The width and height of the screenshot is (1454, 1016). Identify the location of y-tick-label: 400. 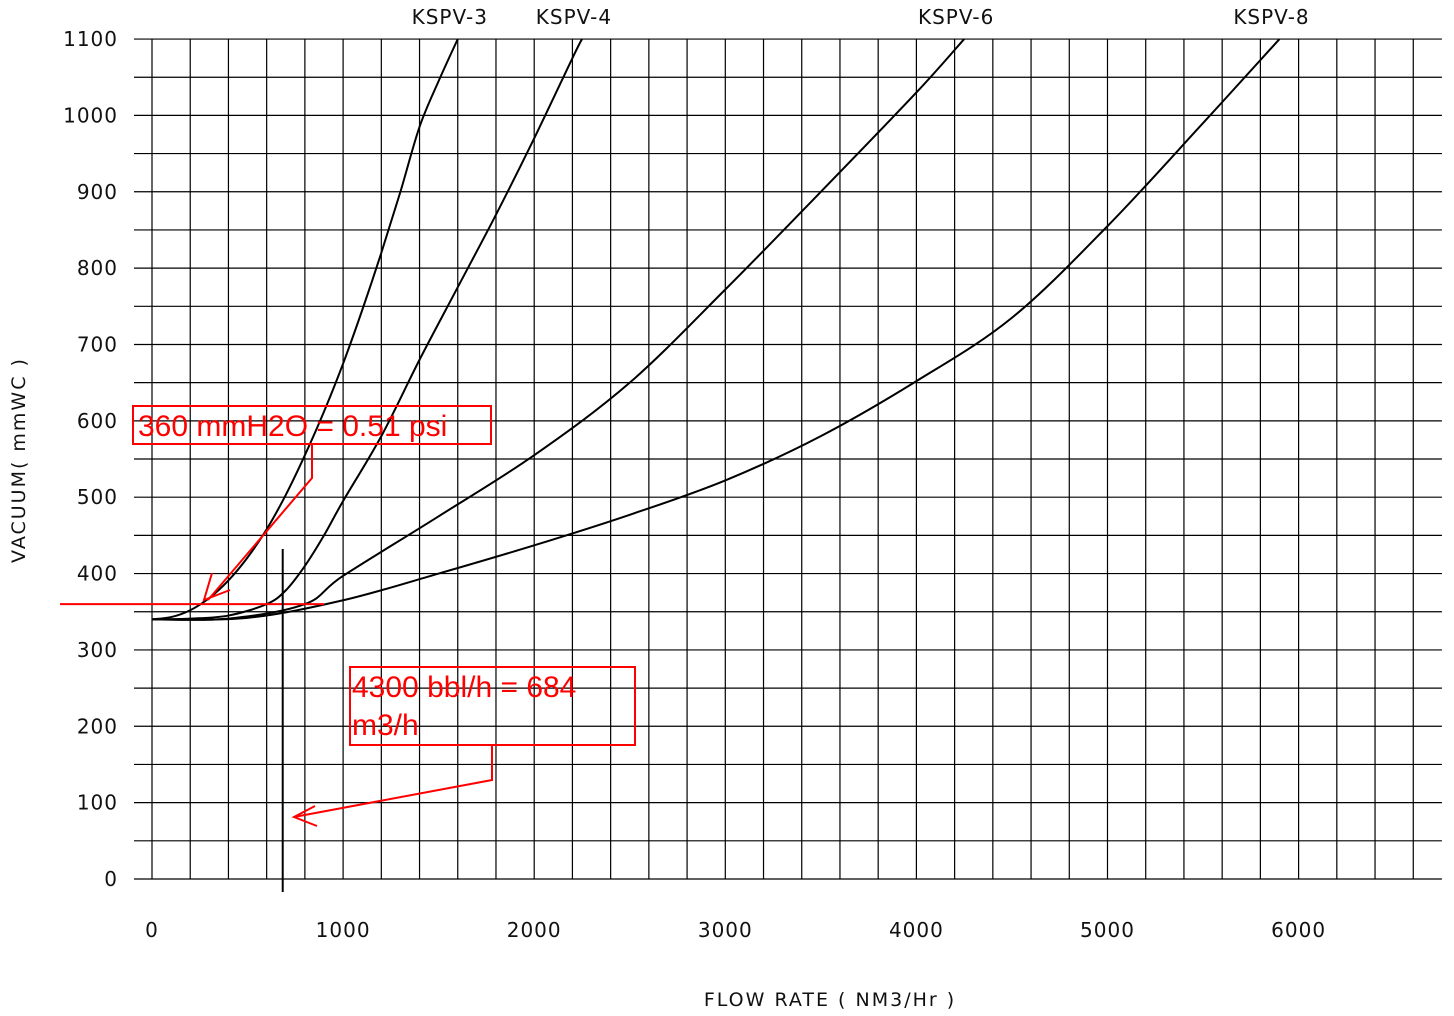
(97, 574).